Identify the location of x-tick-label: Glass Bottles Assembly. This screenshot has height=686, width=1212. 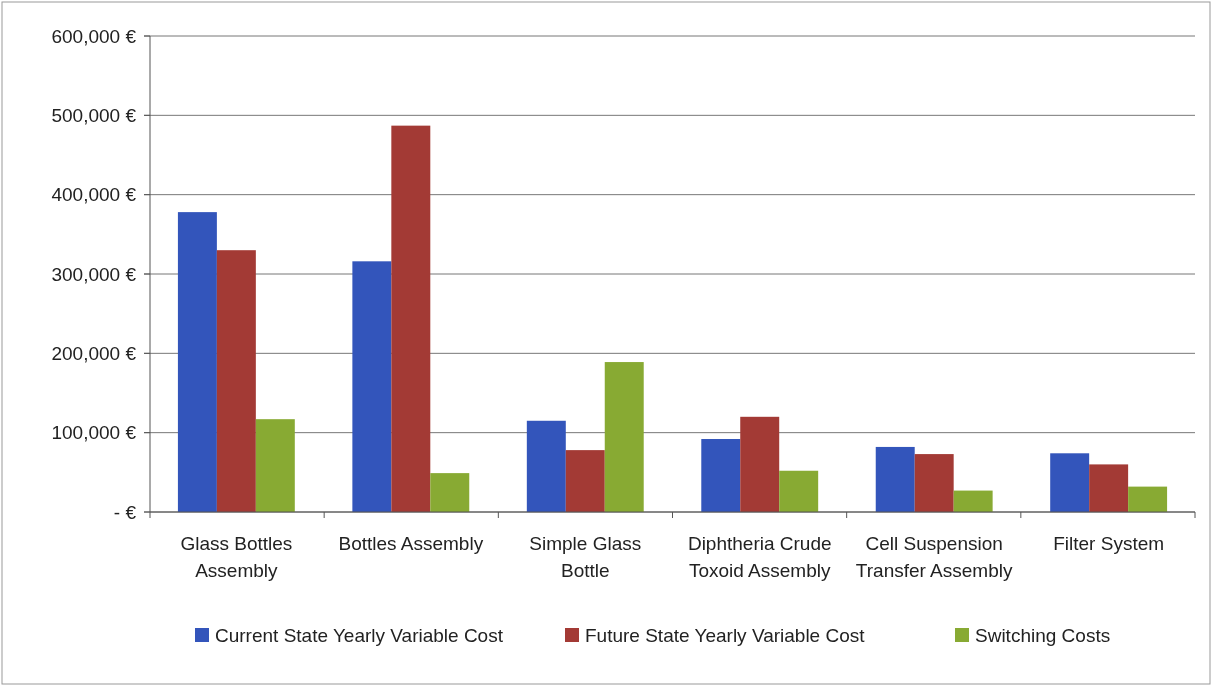
(236, 557).